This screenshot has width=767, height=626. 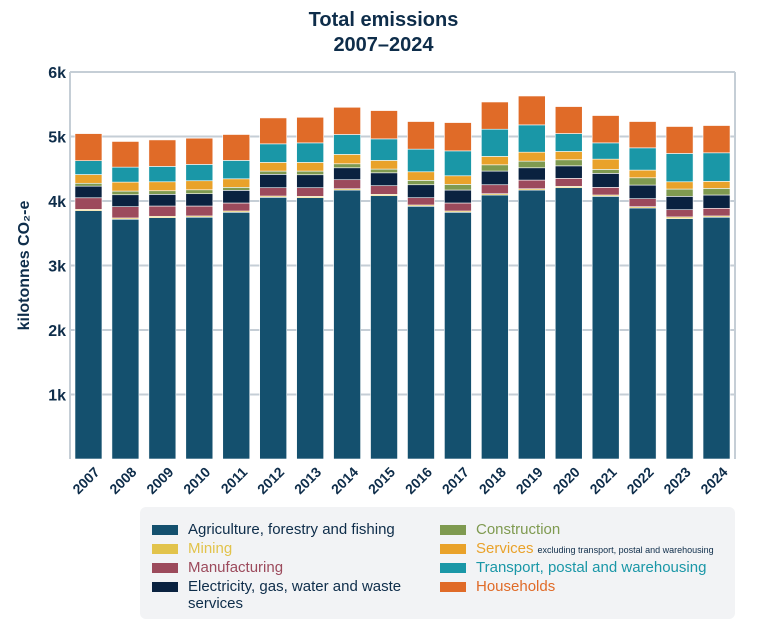 I want to click on title-line: Total emissions, so click(x=383, y=20).